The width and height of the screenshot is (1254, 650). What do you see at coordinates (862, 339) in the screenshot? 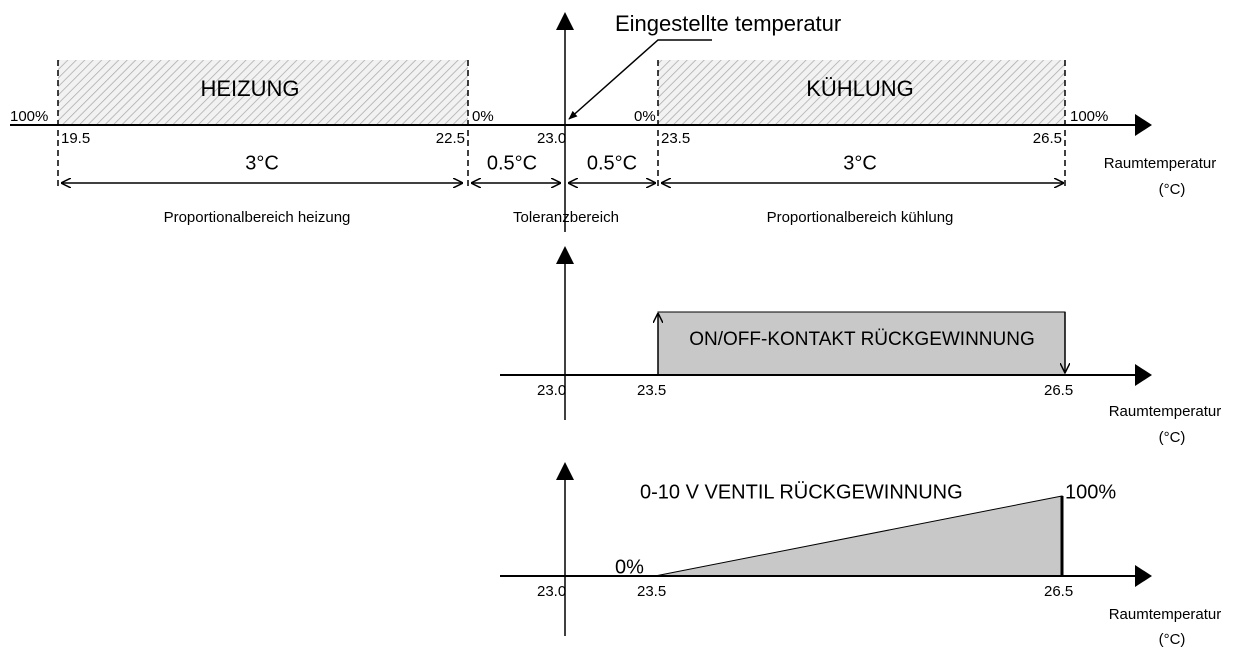
I see `output-label: ON/OFF-KONTAKT RÜCKGEWINNUNG` at bounding box center [862, 339].